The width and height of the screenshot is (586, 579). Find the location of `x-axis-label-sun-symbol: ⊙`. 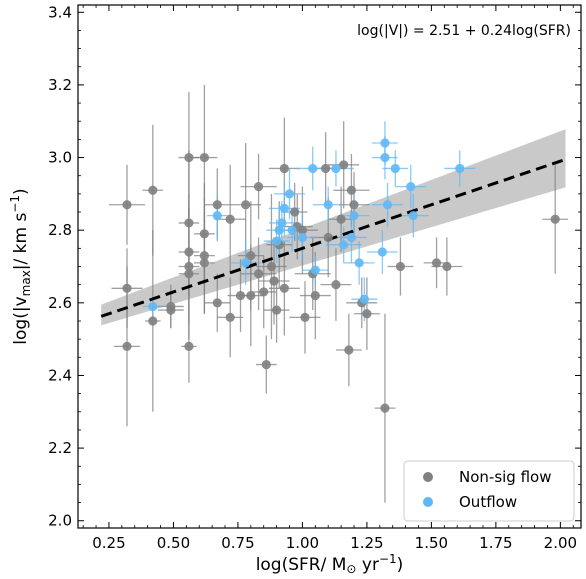

x-axis-label-sun-symbol: ⊙ is located at coordinates (351, 569).